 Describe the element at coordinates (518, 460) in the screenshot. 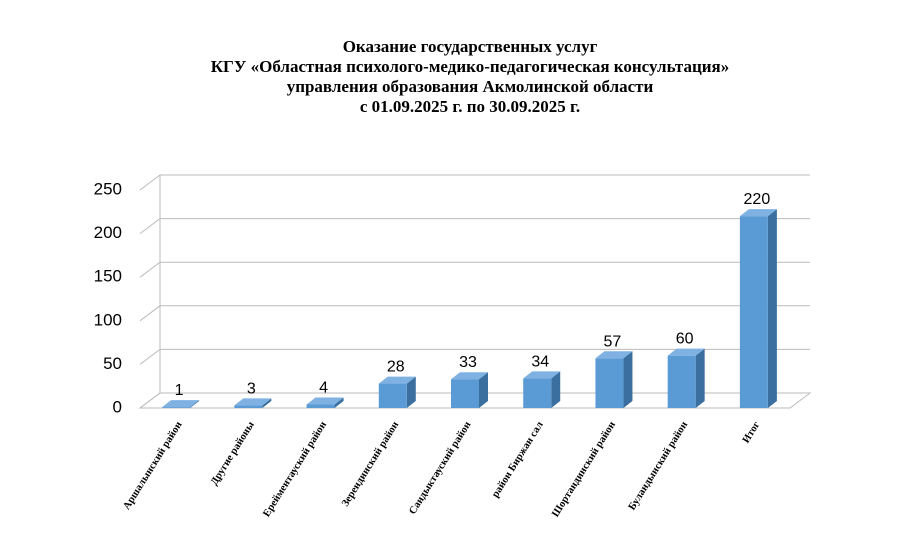

I see `x-tick-label: район Биржан сал` at that location.